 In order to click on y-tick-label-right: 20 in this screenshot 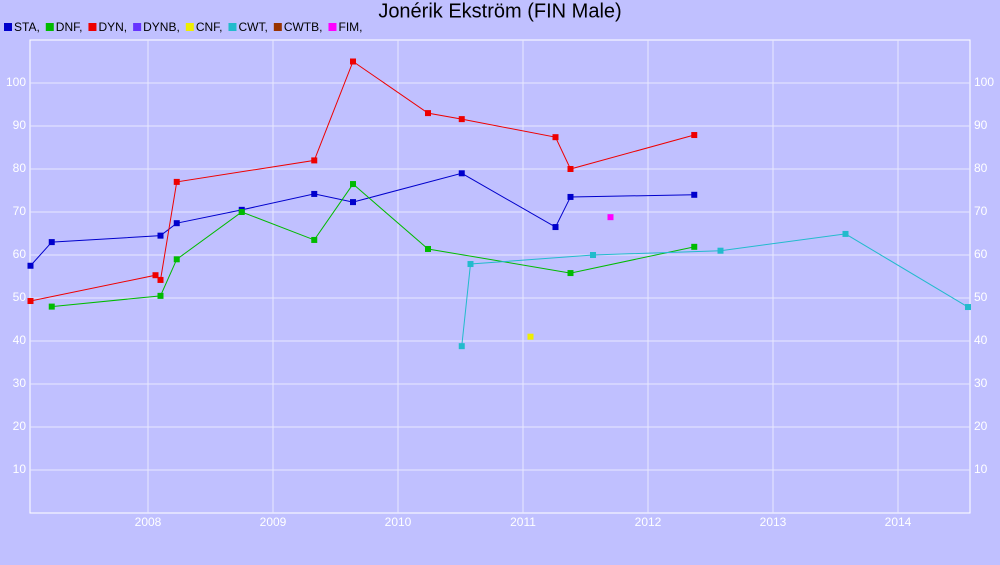, I will do `click(981, 426)`.